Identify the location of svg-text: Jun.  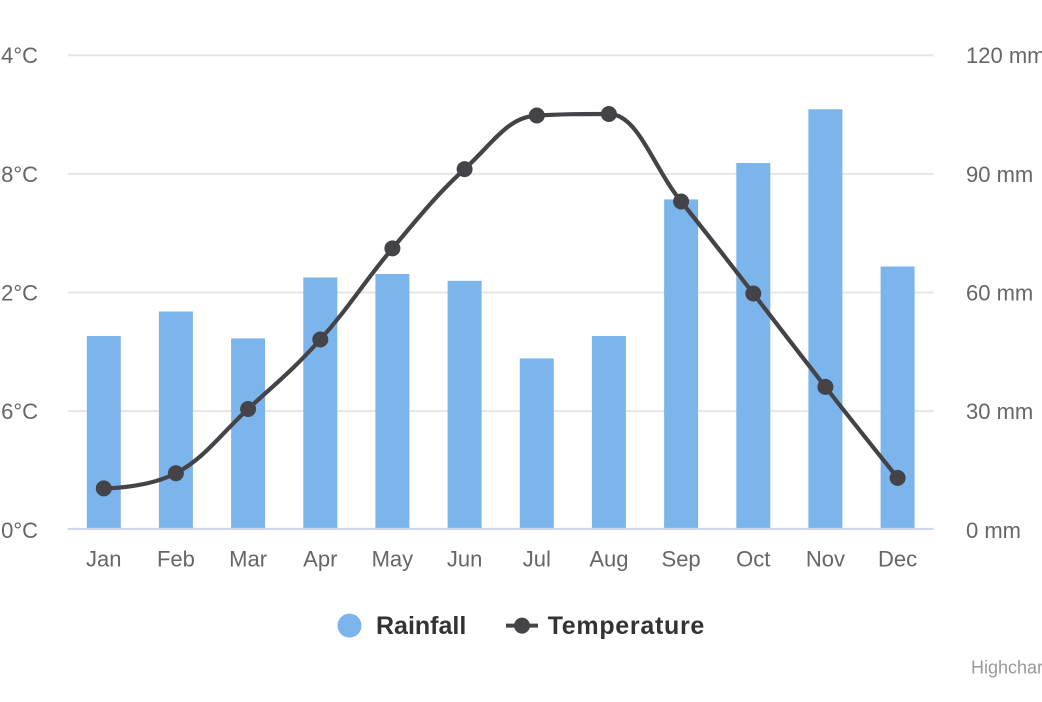
(464, 558).